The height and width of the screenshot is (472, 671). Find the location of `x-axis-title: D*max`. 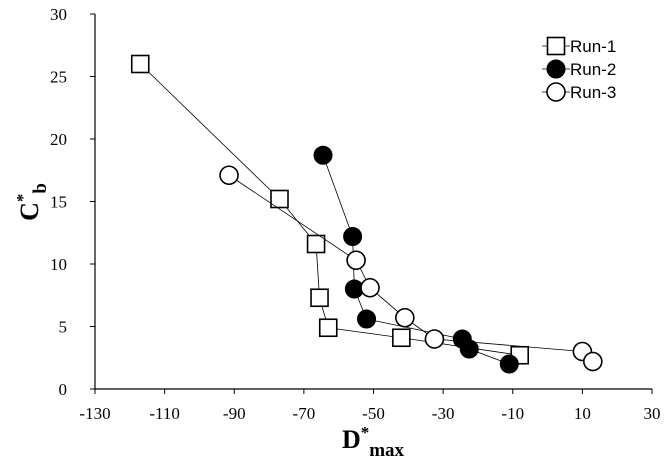

x-axis-title: D*max is located at coordinates (373, 442).